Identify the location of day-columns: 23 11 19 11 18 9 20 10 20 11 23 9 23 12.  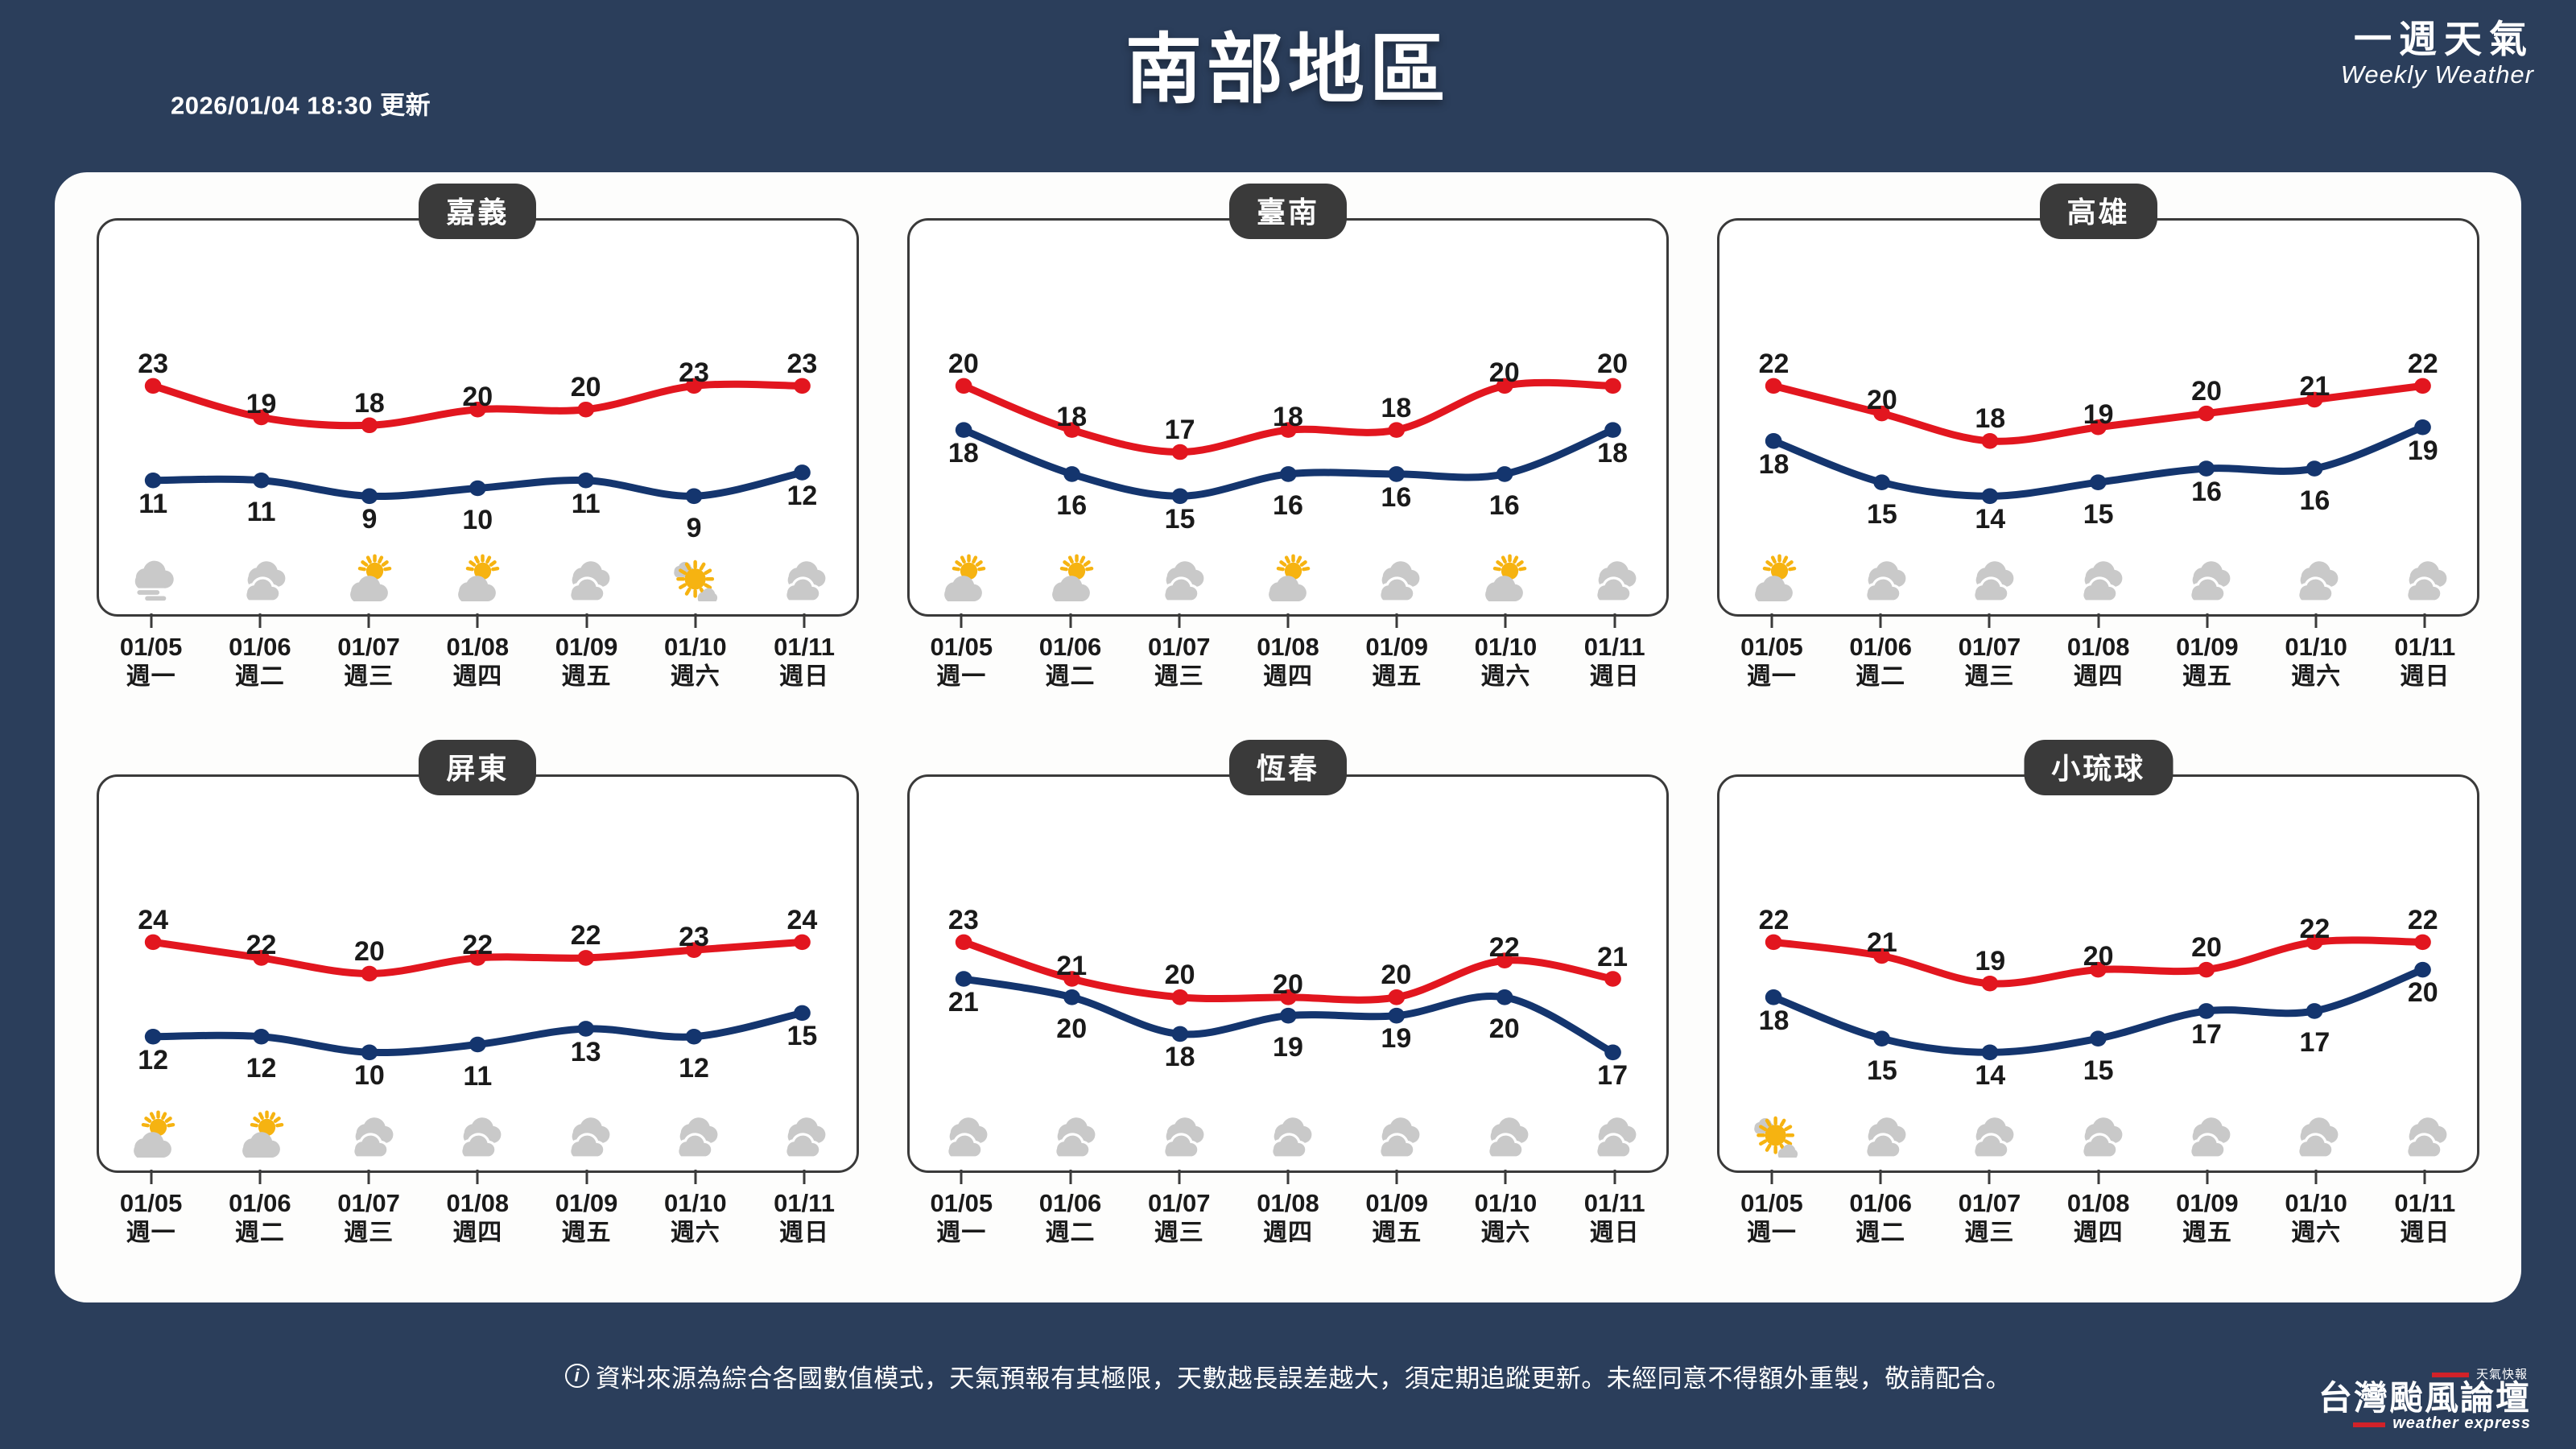
(478, 417).